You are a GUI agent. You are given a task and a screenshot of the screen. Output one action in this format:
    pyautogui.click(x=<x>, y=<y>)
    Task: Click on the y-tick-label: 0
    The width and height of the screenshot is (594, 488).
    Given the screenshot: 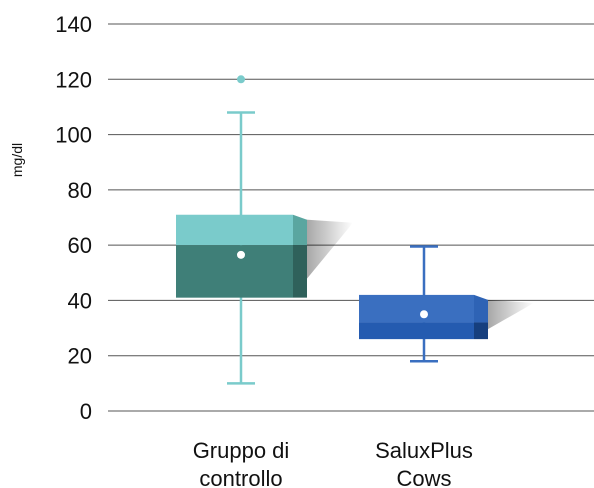 What is the action you would take?
    pyautogui.click(x=86, y=411)
    